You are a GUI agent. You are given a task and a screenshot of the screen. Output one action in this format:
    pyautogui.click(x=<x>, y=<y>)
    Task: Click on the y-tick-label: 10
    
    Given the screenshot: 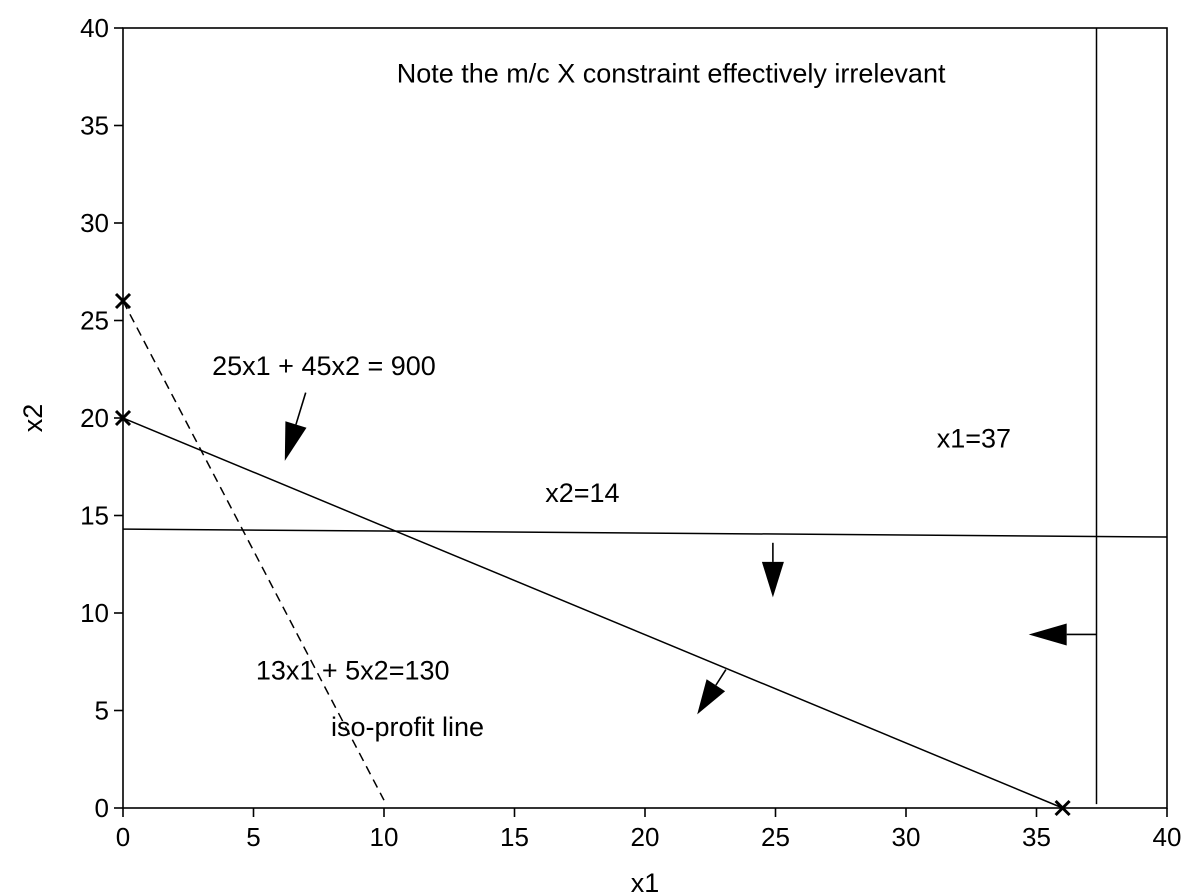 What is the action you would take?
    pyautogui.click(x=94, y=613)
    